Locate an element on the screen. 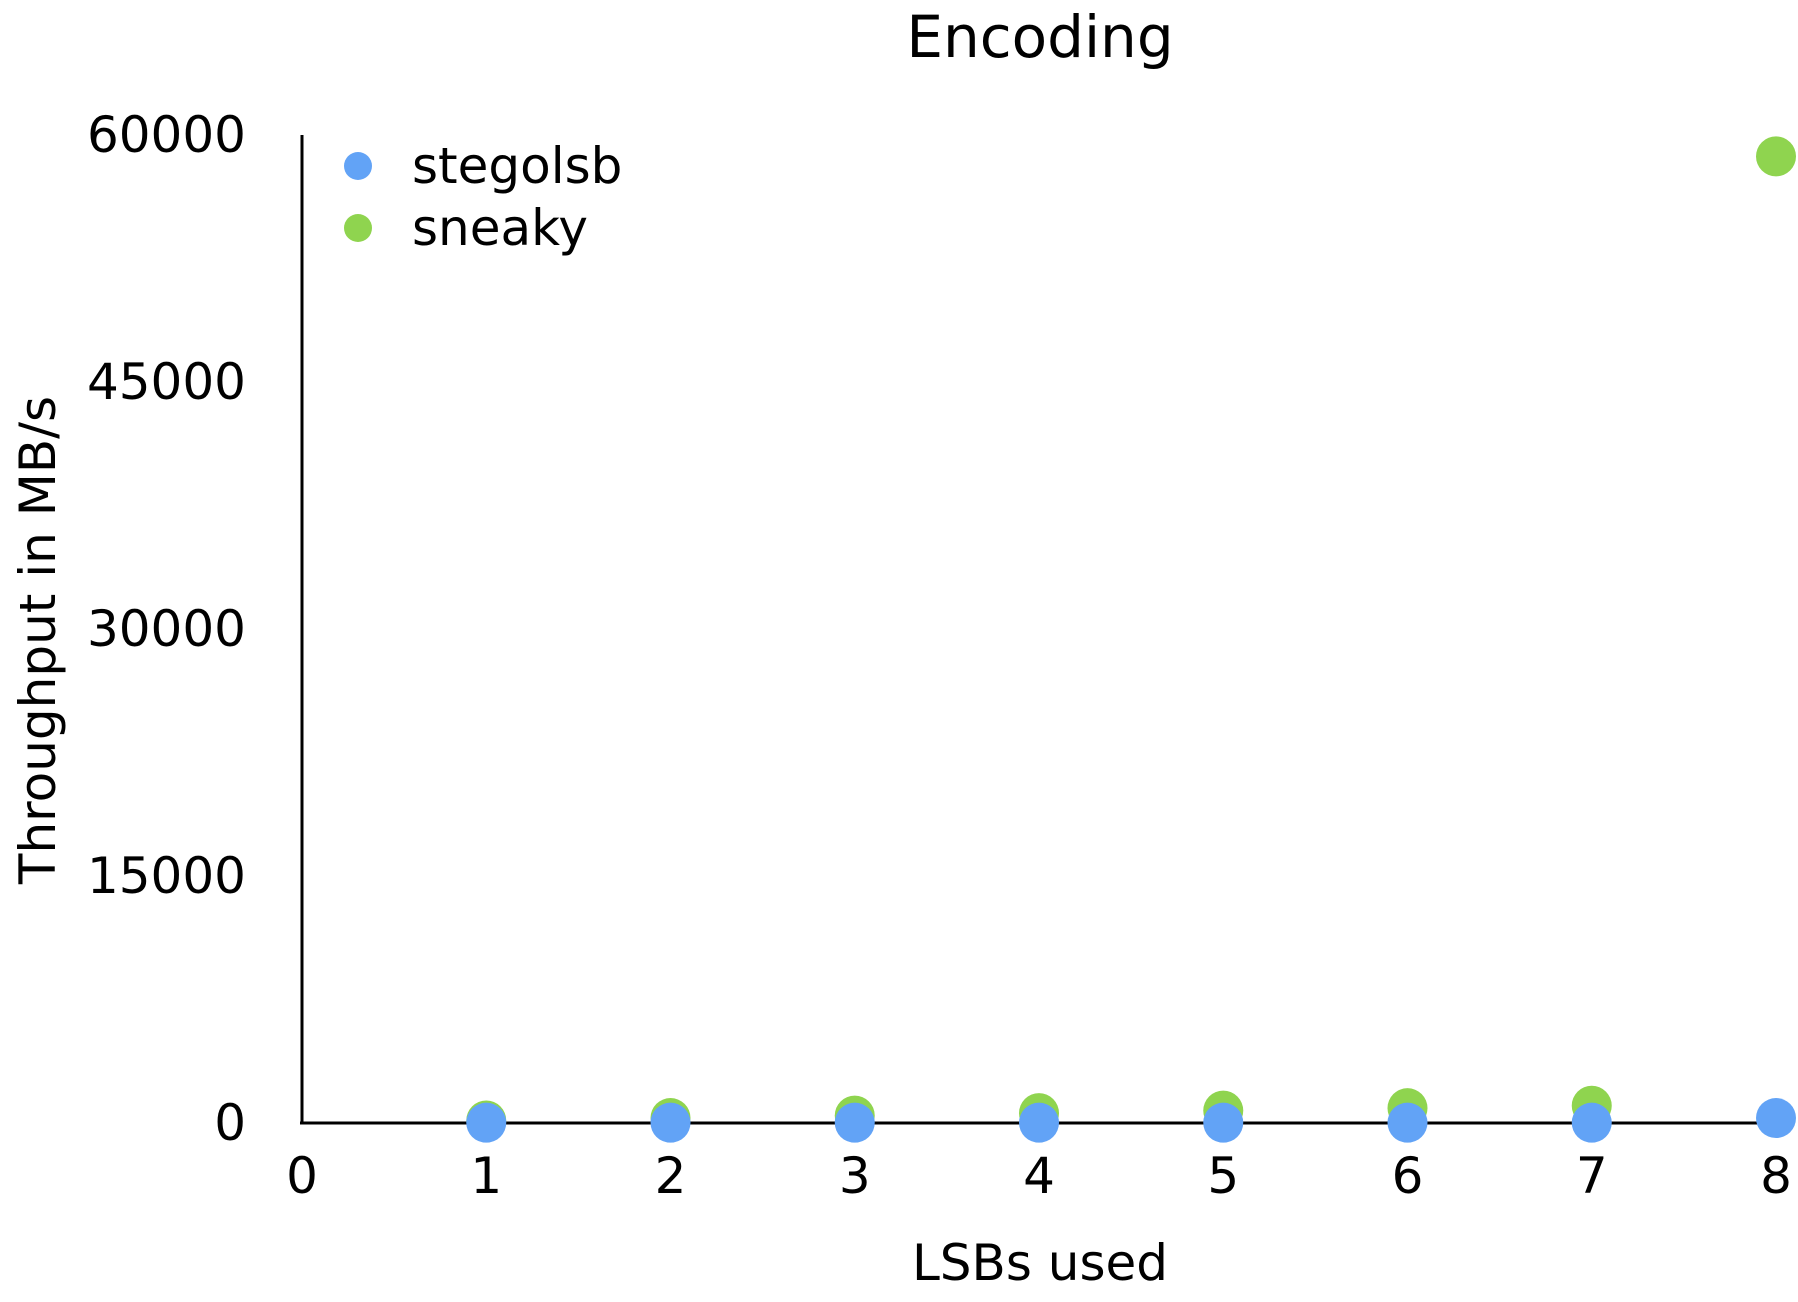  y-tick-labels: 0 15000 30000 45000 60000 is located at coordinates (166, 629).